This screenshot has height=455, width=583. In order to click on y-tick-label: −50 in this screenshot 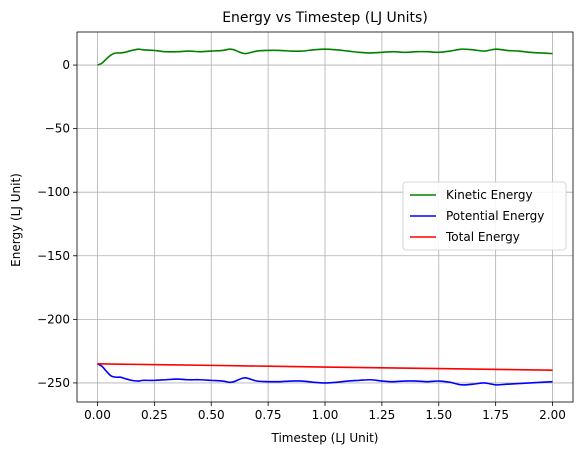, I will do `click(57, 129)`.